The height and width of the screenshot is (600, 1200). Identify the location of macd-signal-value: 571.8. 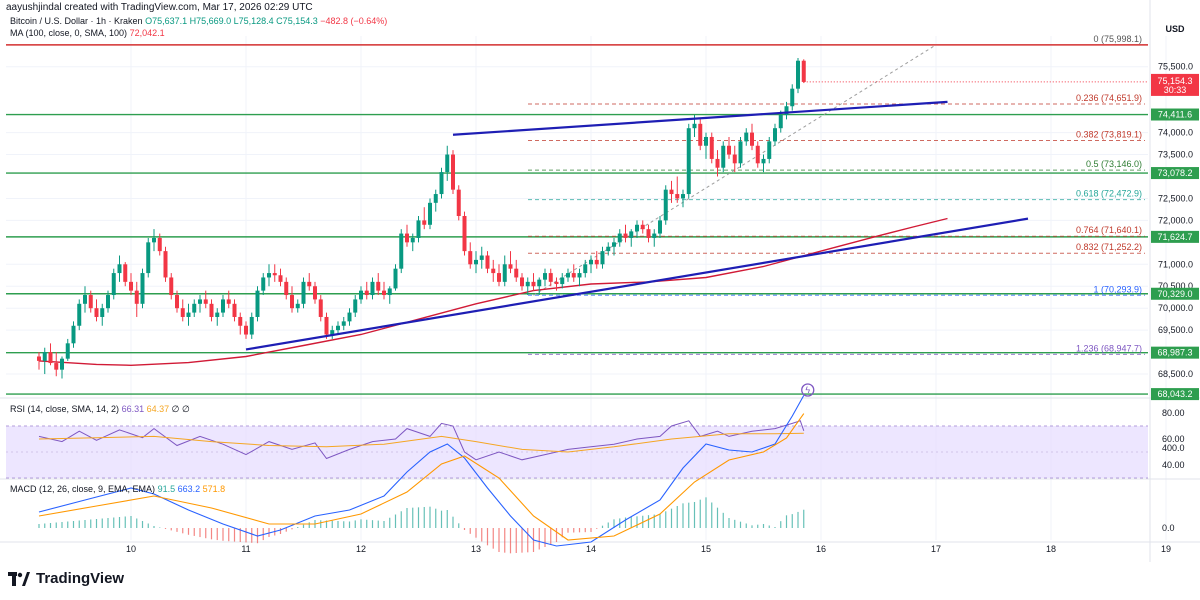
(214, 489).